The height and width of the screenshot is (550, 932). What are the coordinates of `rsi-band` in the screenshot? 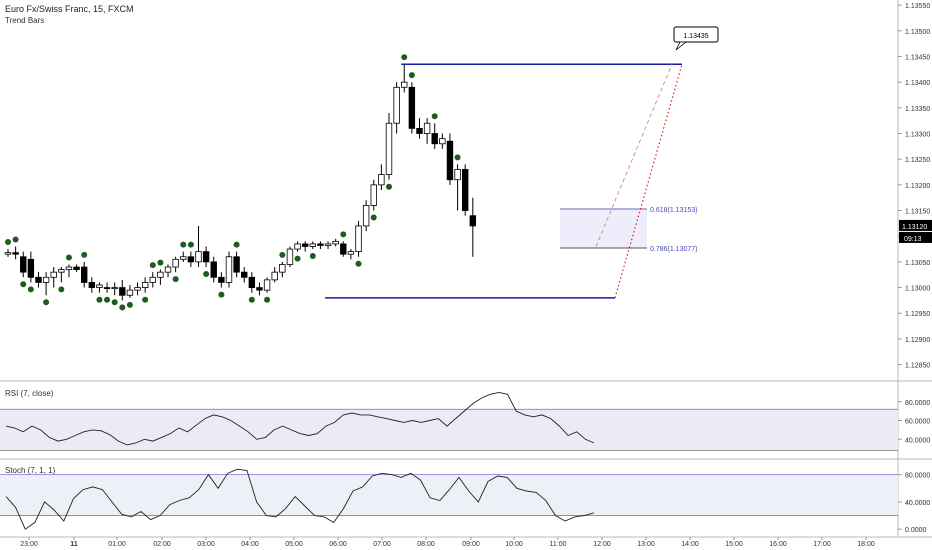 It's located at (449, 430).